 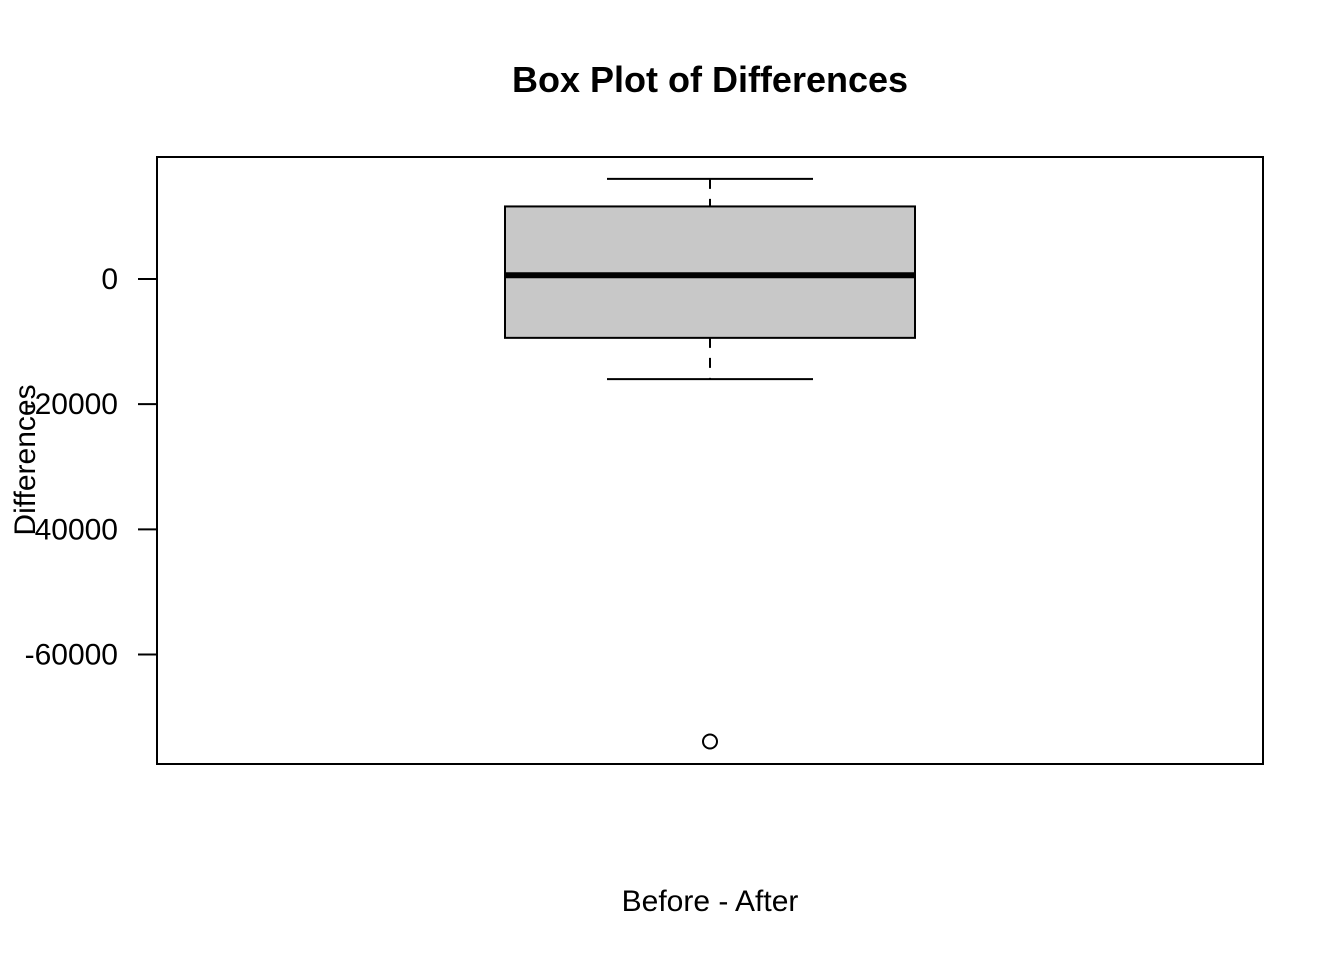 What do you see at coordinates (71, 529) in the screenshot?
I see `y-tick-label: -40000` at bounding box center [71, 529].